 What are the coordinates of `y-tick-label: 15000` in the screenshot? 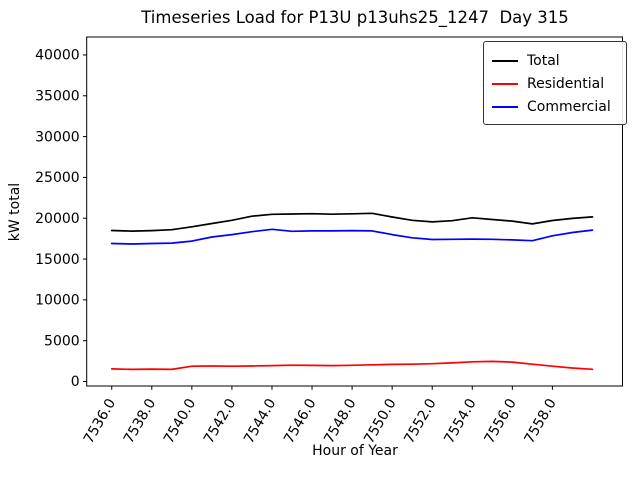 It's located at (57, 260).